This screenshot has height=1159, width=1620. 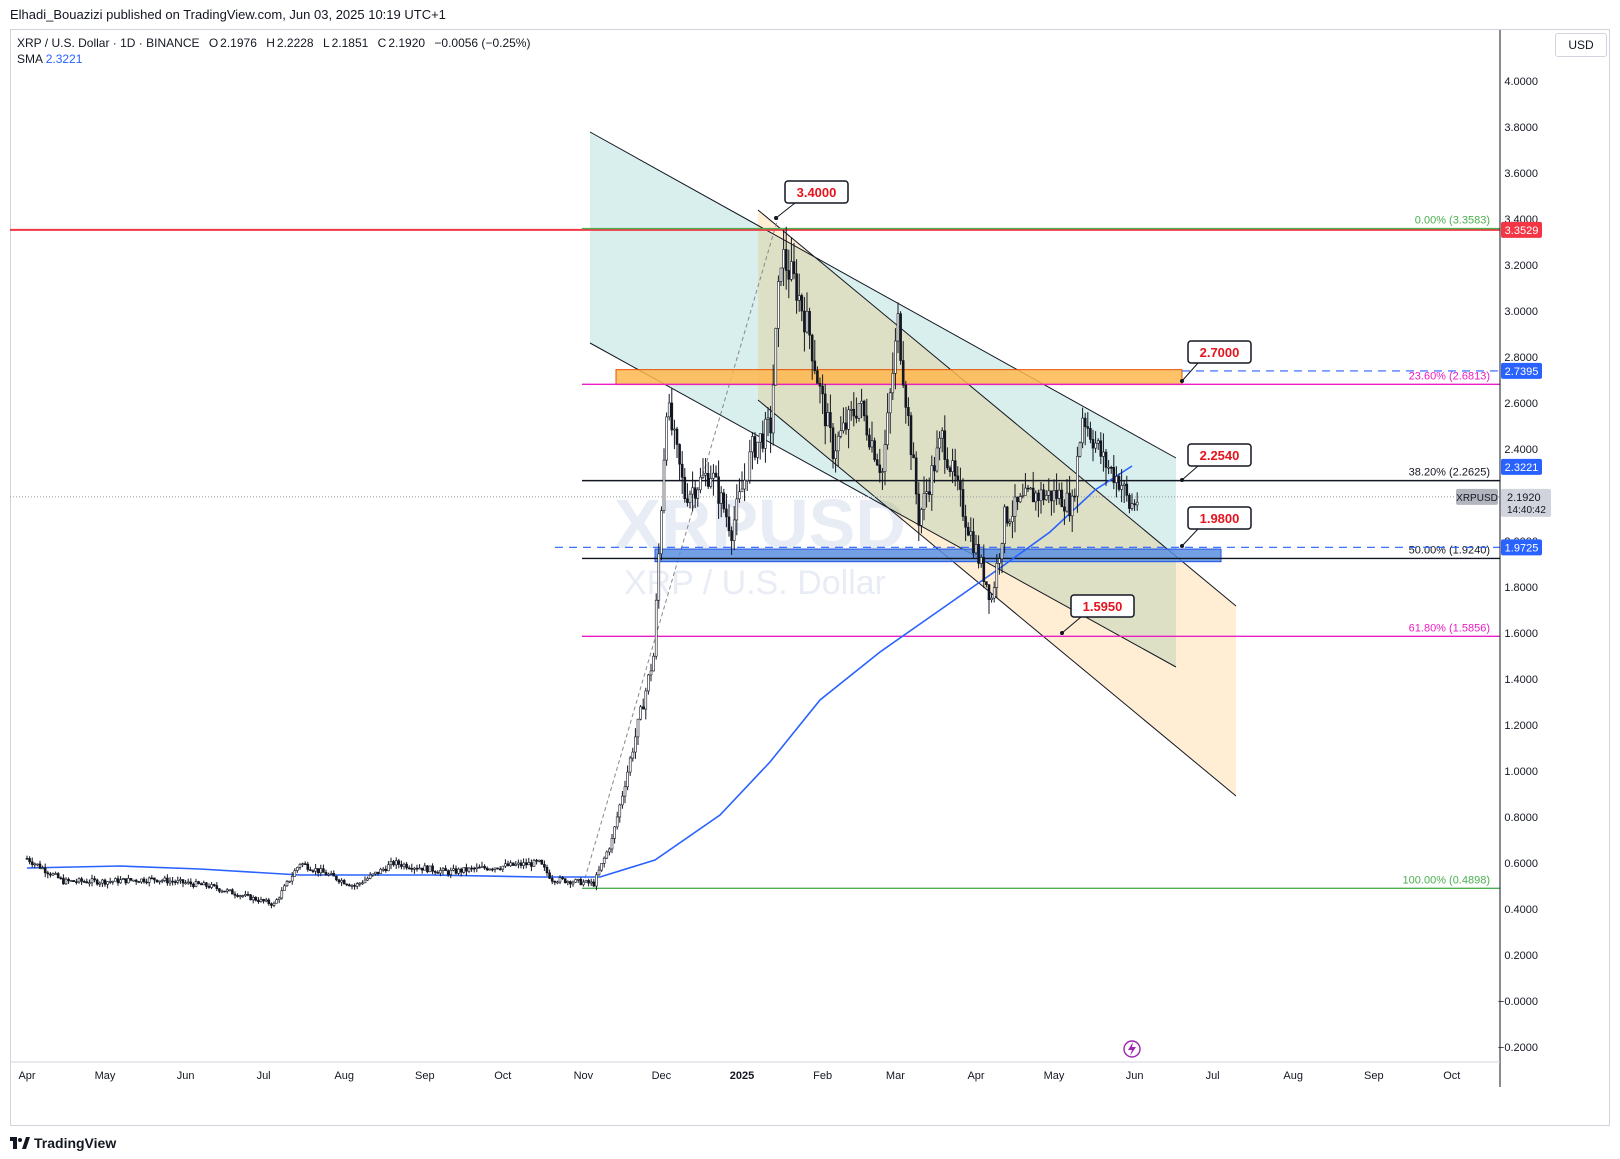 What do you see at coordinates (1518, 1048) in the screenshot?
I see `y-tick-label: −0.2000` at bounding box center [1518, 1048].